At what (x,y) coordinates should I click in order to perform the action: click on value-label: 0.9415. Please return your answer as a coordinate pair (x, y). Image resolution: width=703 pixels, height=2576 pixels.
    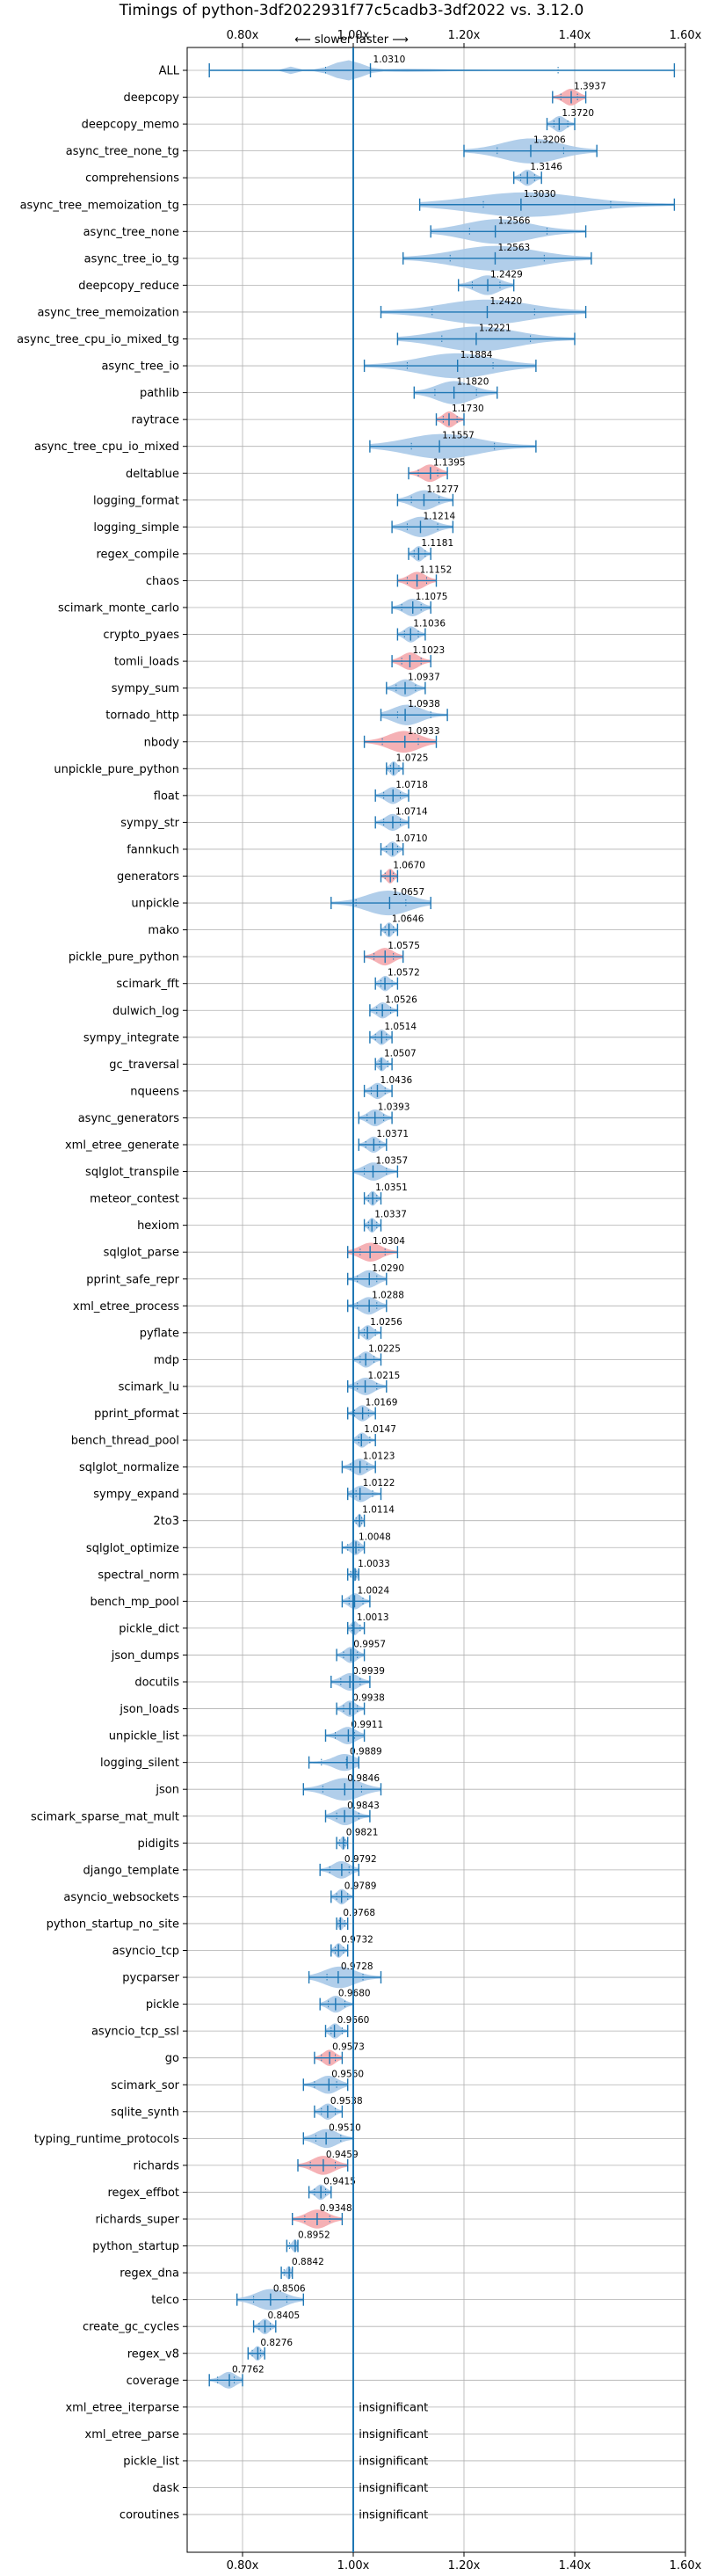
    Looking at the image, I should click on (340, 2181).